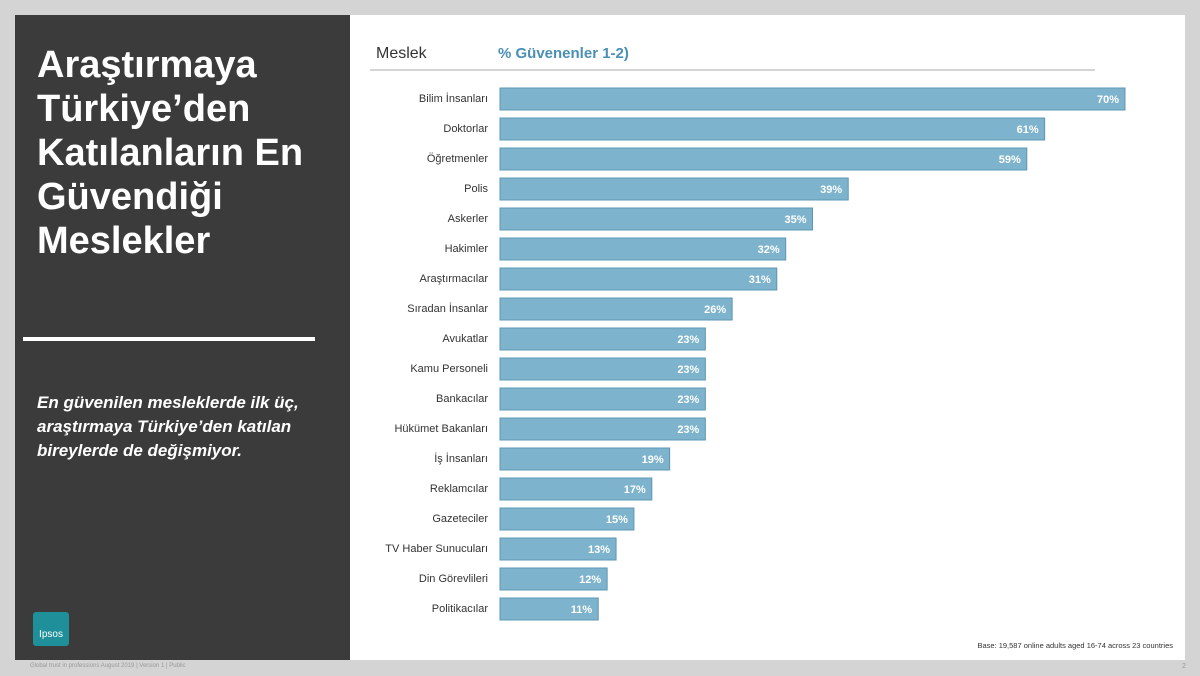 The height and width of the screenshot is (676, 1200). What do you see at coordinates (441, 429) in the screenshot?
I see `category-label: Hükümet Bakanları` at bounding box center [441, 429].